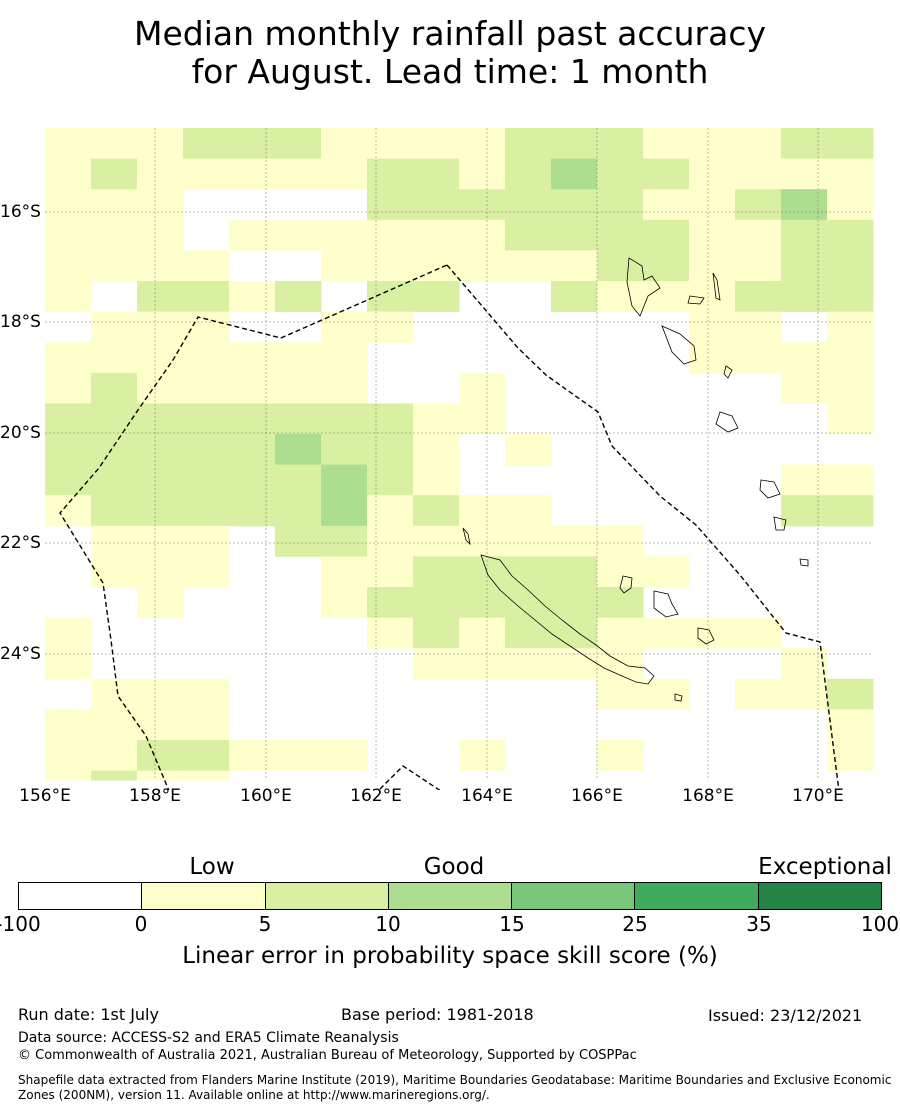 The image size is (900, 1110). I want to click on colorbar-tick: 15, so click(512, 924).